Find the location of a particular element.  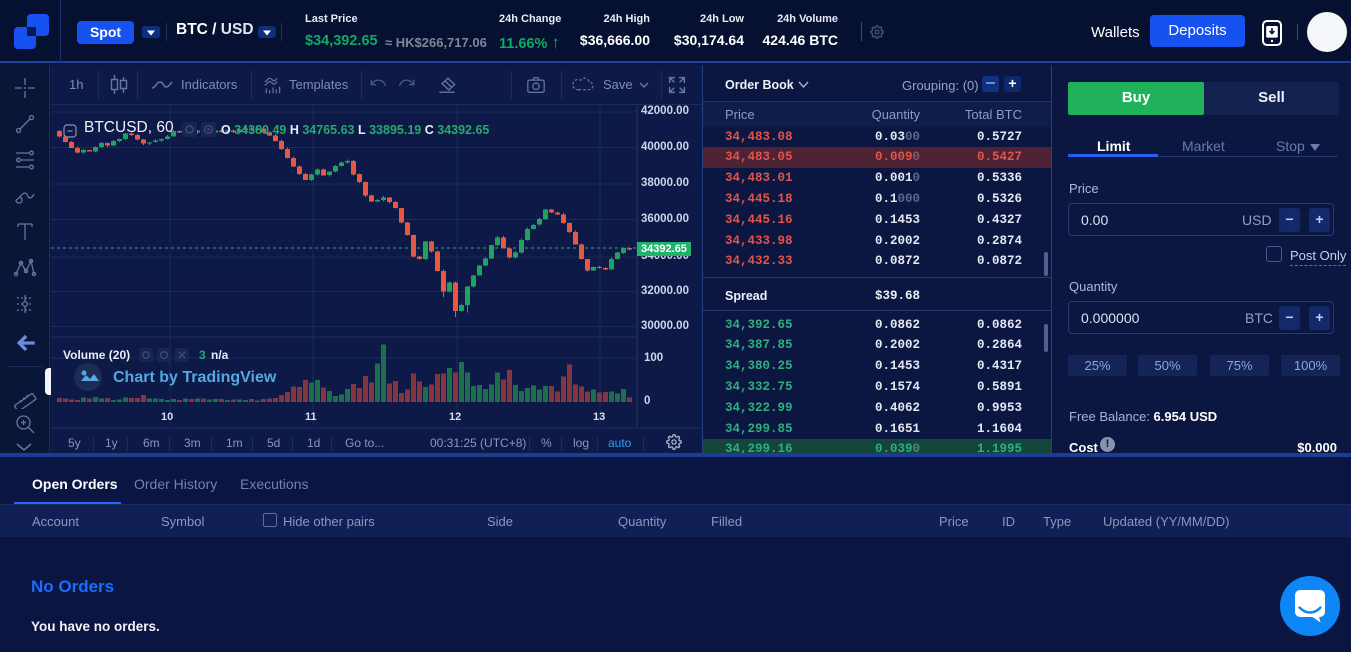

svg-text: Chart by TradingView is located at coordinates (195, 377).